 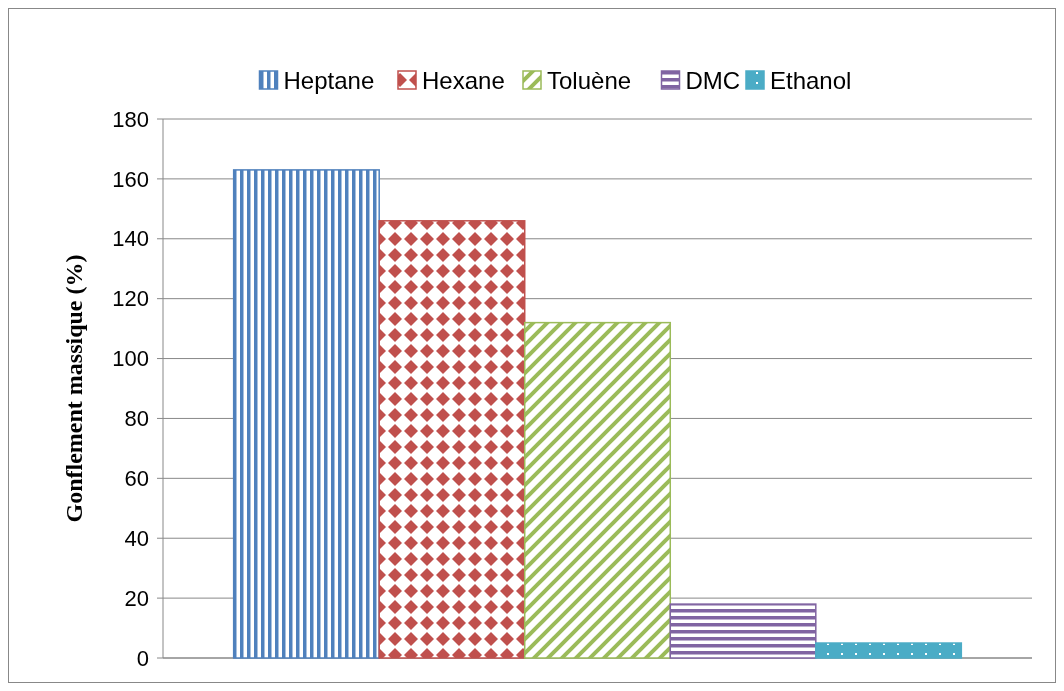 What do you see at coordinates (142, 658) in the screenshot?
I see `y-tick-label: 0` at bounding box center [142, 658].